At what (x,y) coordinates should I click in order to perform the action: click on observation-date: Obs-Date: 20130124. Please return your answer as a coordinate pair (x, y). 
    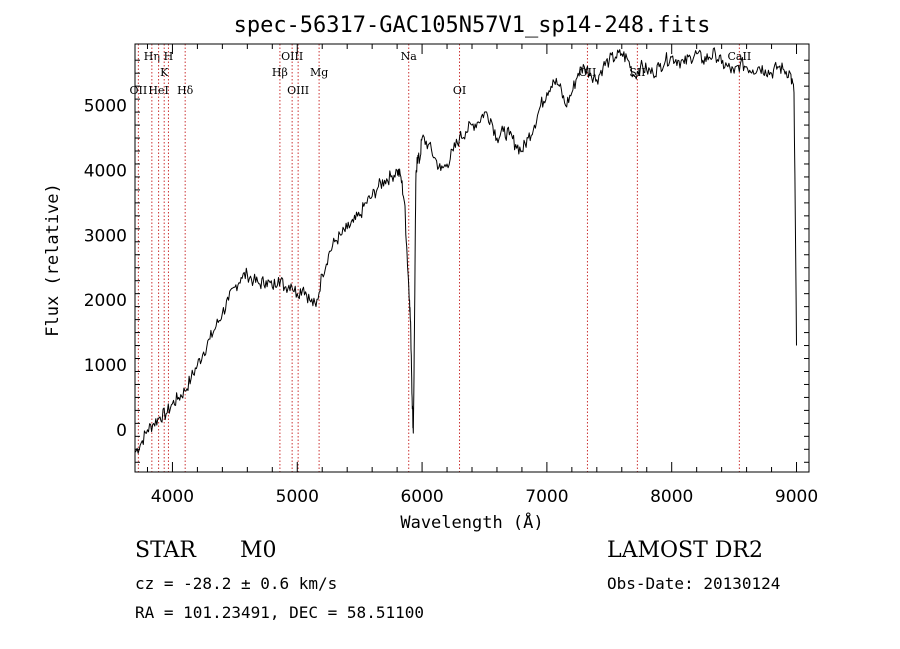
    Looking at the image, I should click on (694, 583).